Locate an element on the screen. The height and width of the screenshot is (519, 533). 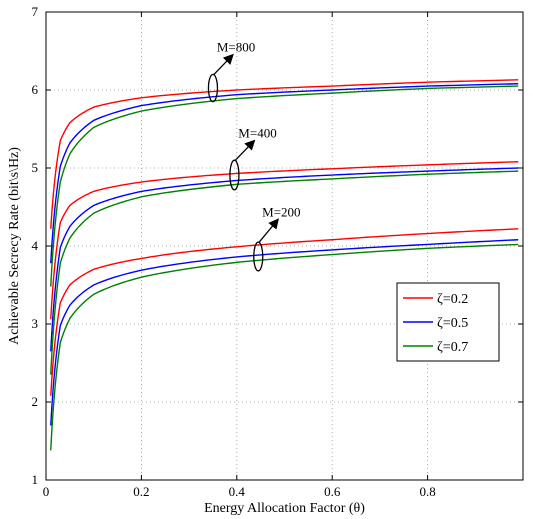
y-tick-label: 4 is located at coordinates (35, 245).